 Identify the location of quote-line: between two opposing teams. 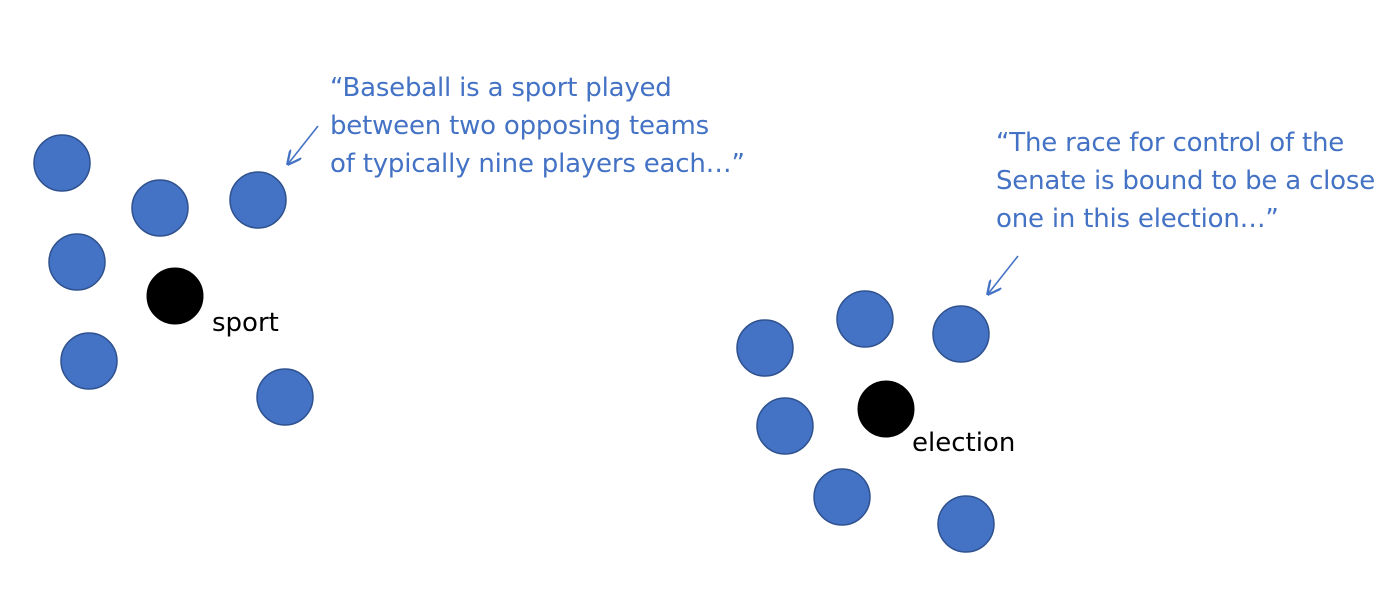
(519, 126).